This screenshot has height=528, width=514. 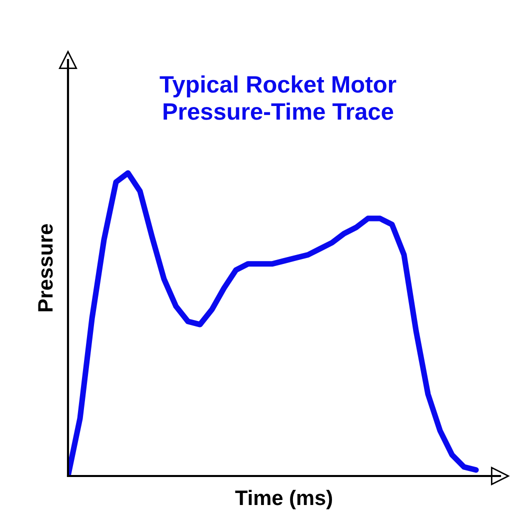 What do you see at coordinates (45, 268) in the screenshot?
I see `y-axis-title: Pressure` at bounding box center [45, 268].